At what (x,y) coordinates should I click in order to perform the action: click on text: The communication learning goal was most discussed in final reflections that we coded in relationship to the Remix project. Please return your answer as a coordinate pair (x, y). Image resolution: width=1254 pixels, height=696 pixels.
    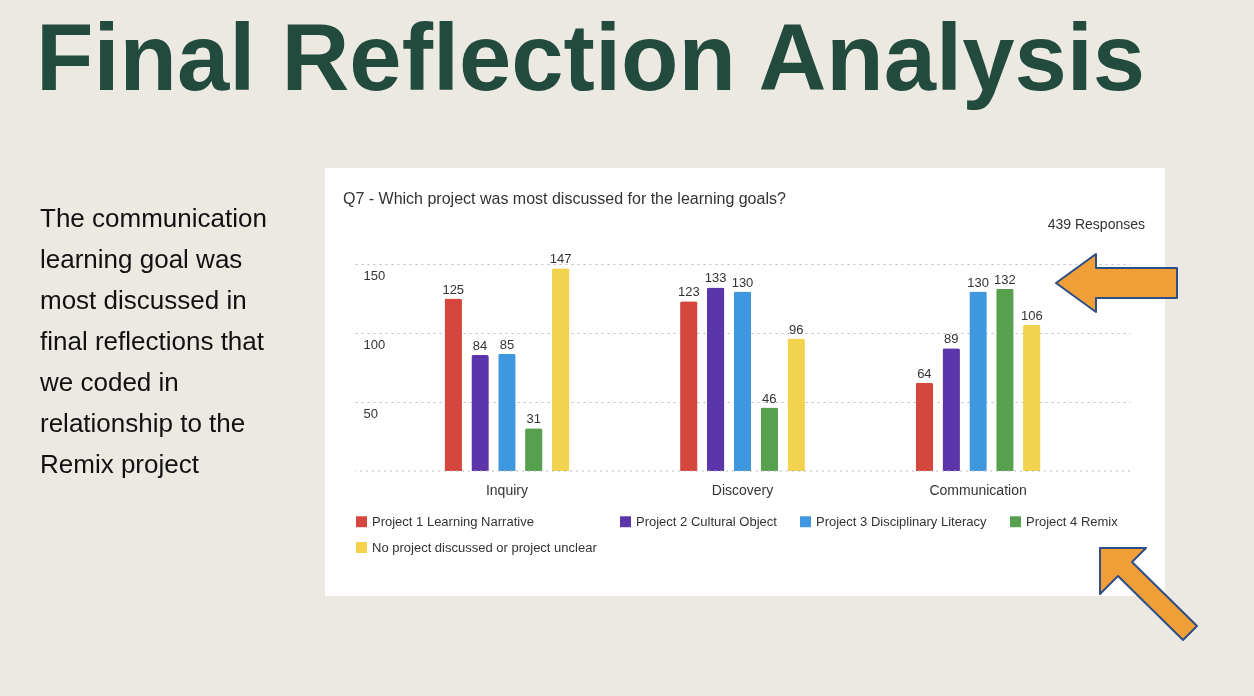
    Looking at the image, I should click on (154, 341).